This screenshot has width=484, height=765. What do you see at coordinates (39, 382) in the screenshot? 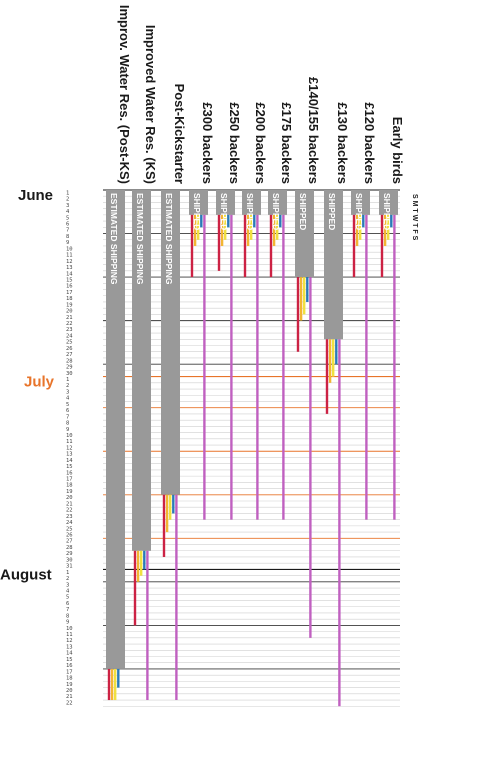
I see `month-label: July` at bounding box center [39, 382].